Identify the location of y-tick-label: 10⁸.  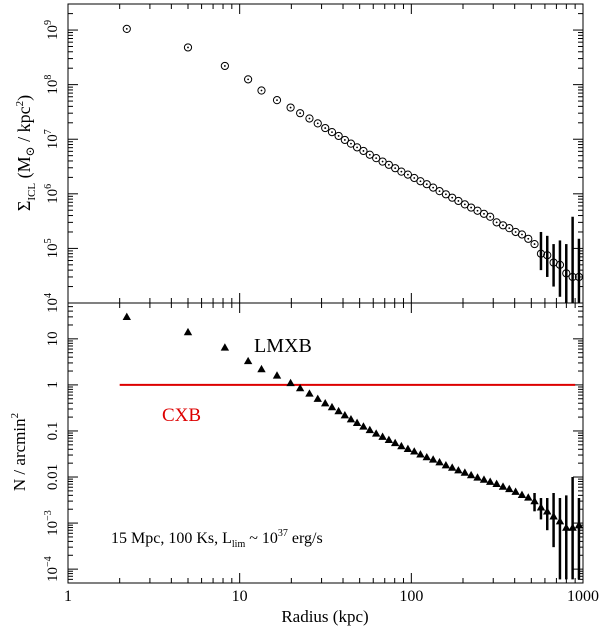
(52, 85).